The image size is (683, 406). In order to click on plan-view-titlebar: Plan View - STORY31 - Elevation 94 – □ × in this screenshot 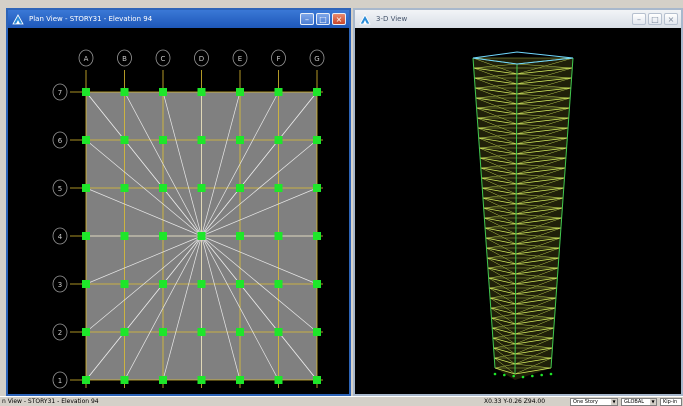, I will do `click(178, 19)`.